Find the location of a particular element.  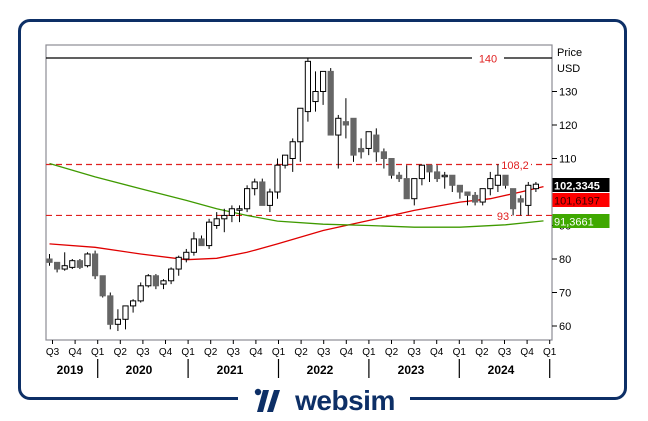

x-year-label: 2023 is located at coordinates (411, 370).